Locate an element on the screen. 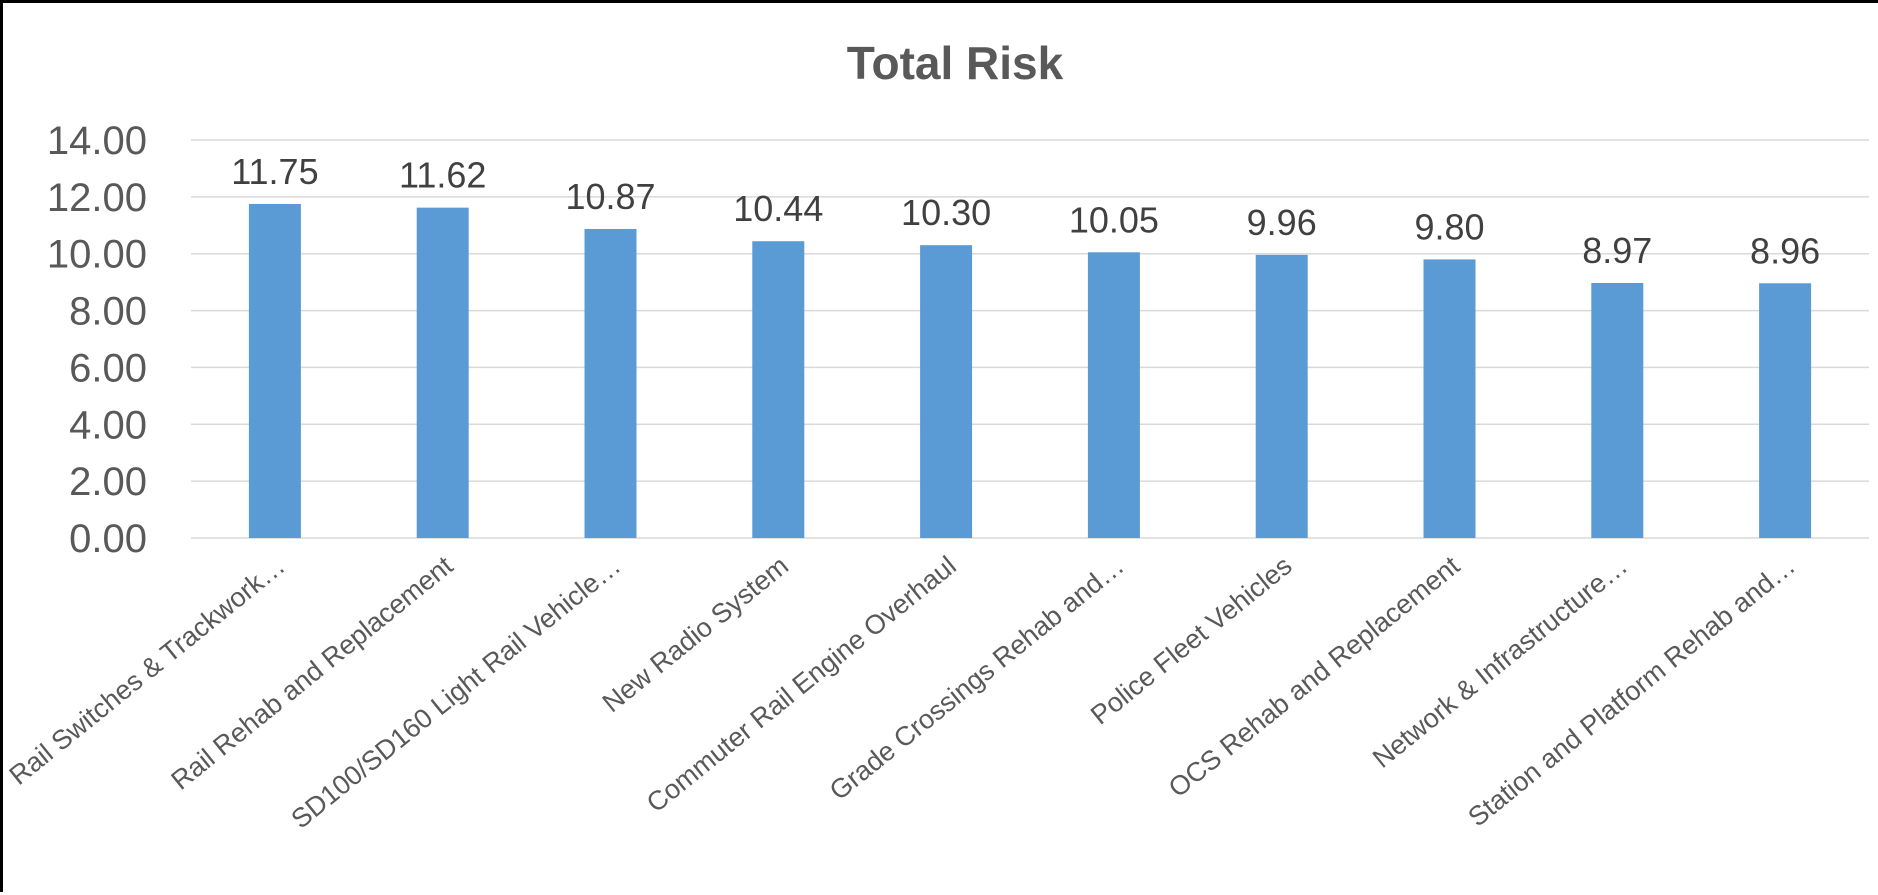 This screenshot has width=1878, height=895. y-tick-label: 14.00 is located at coordinates (97, 141).